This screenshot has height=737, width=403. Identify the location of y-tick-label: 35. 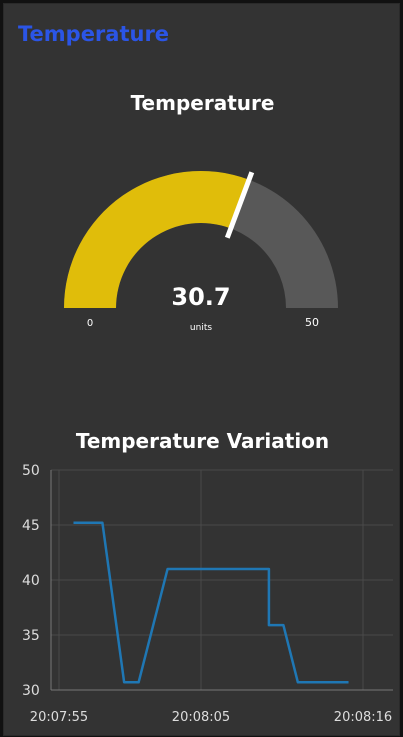
(31, 636).